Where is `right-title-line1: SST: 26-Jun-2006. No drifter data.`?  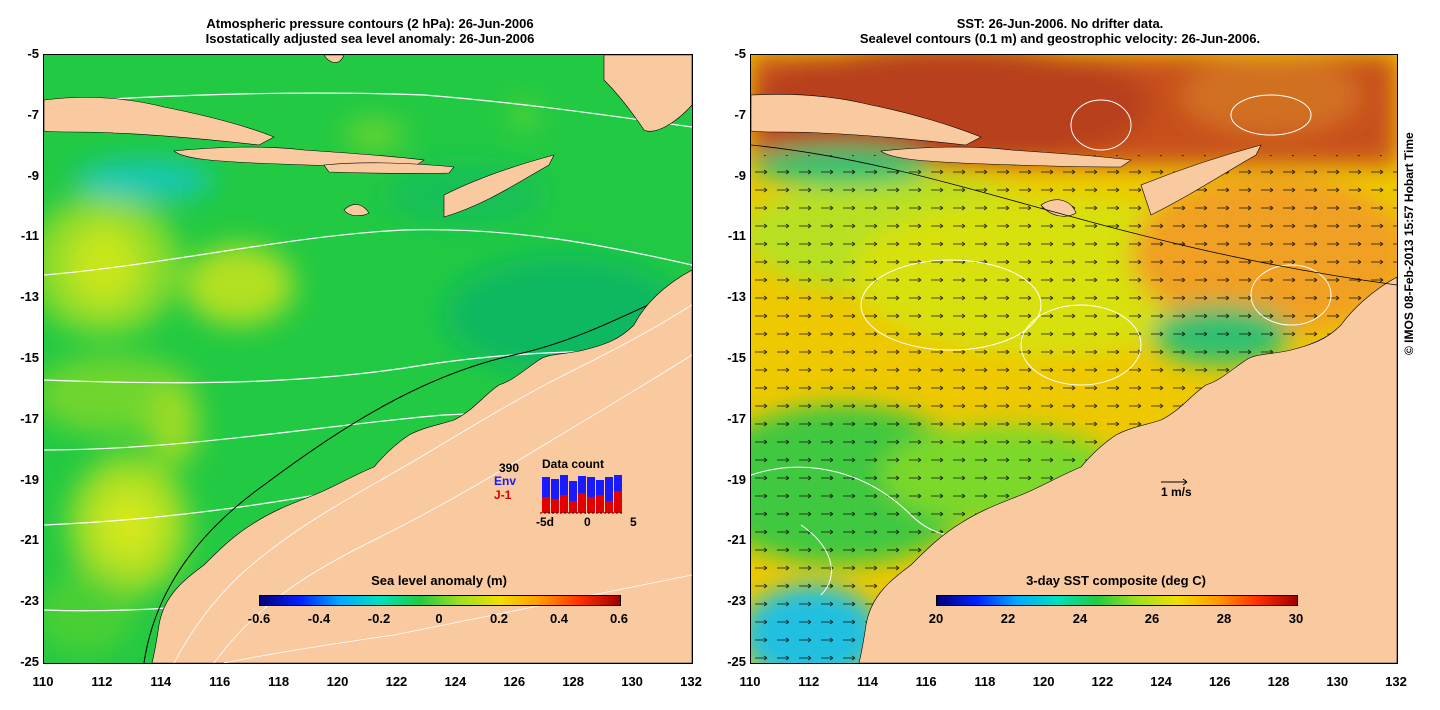 right-title-line1: SST: 26-Jun-2006. No drifter data. is located at coordinates (1060, 23).